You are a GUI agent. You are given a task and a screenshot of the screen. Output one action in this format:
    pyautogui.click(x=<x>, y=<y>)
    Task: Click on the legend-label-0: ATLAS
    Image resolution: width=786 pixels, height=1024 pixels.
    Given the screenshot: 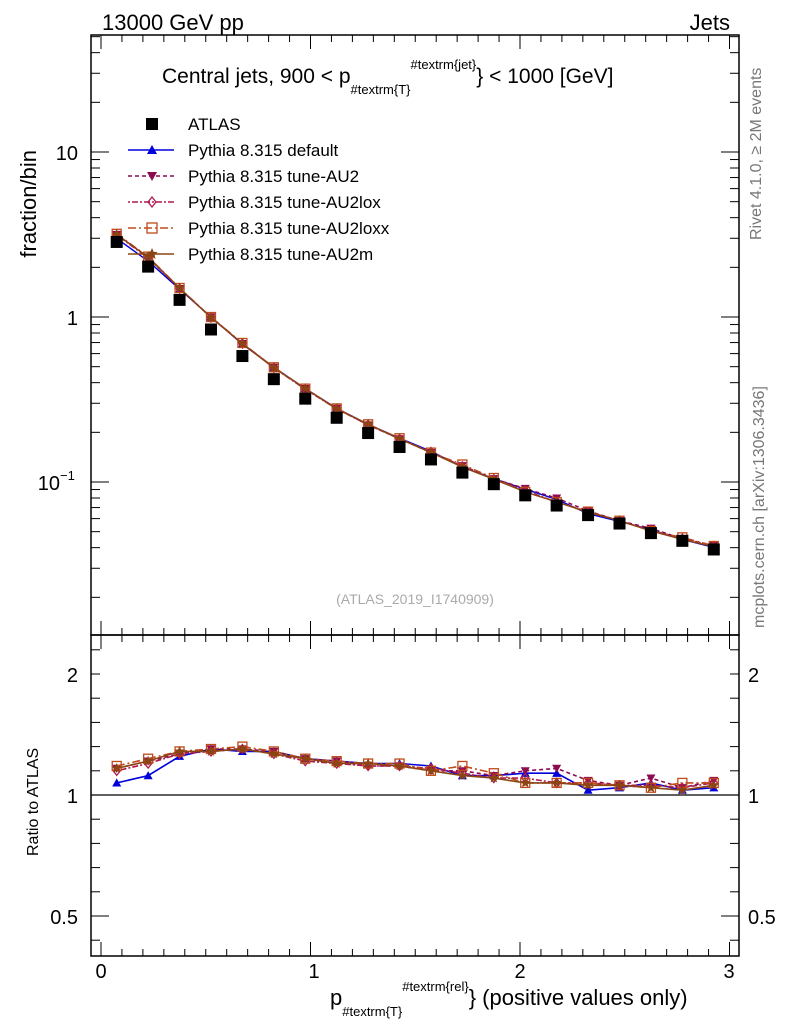 What is the action you would take?
    pyautogui.click(x=214, y=124)
    